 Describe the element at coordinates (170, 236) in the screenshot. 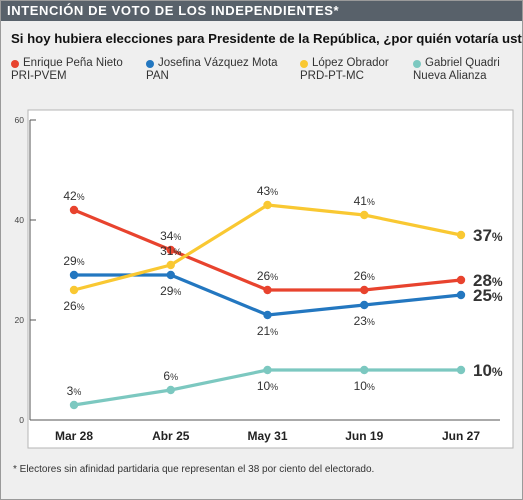

I see `data-label: 34%` at that location.